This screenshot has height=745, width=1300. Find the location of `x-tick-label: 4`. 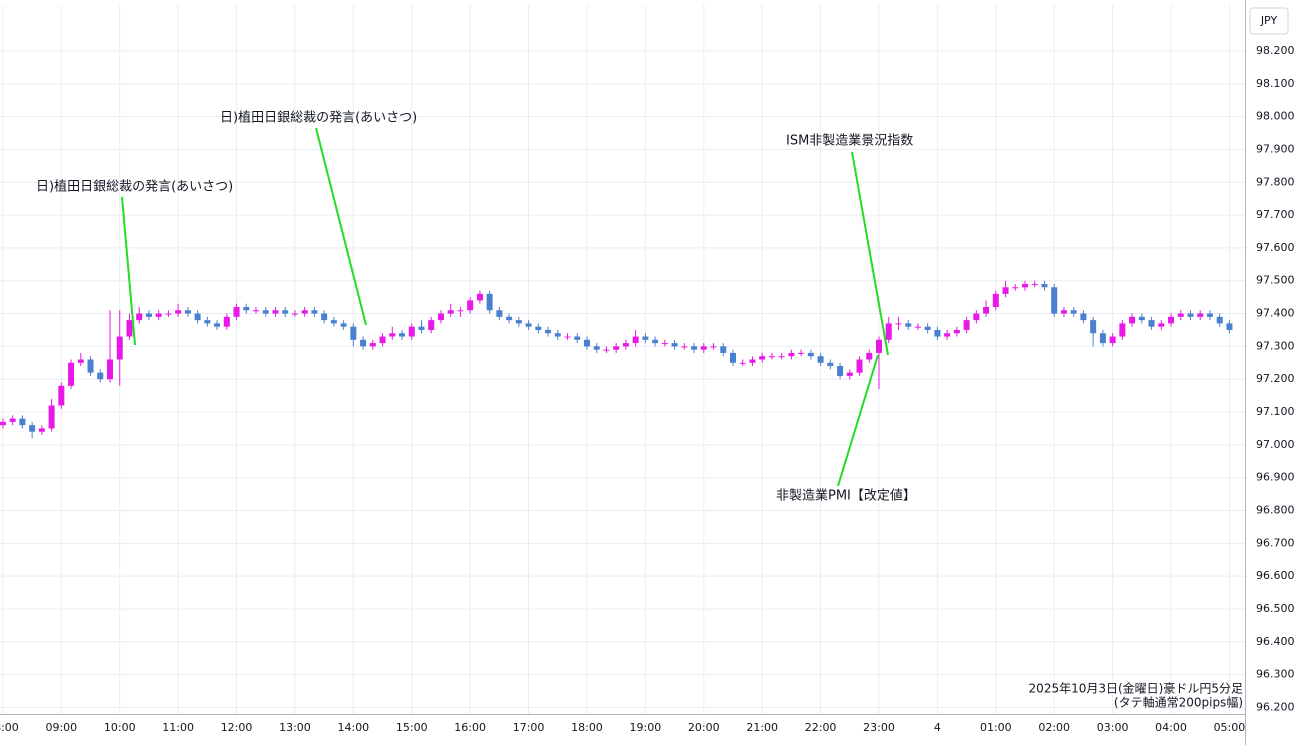

x-tick-label: 4 is located at coordinates (937, 727).